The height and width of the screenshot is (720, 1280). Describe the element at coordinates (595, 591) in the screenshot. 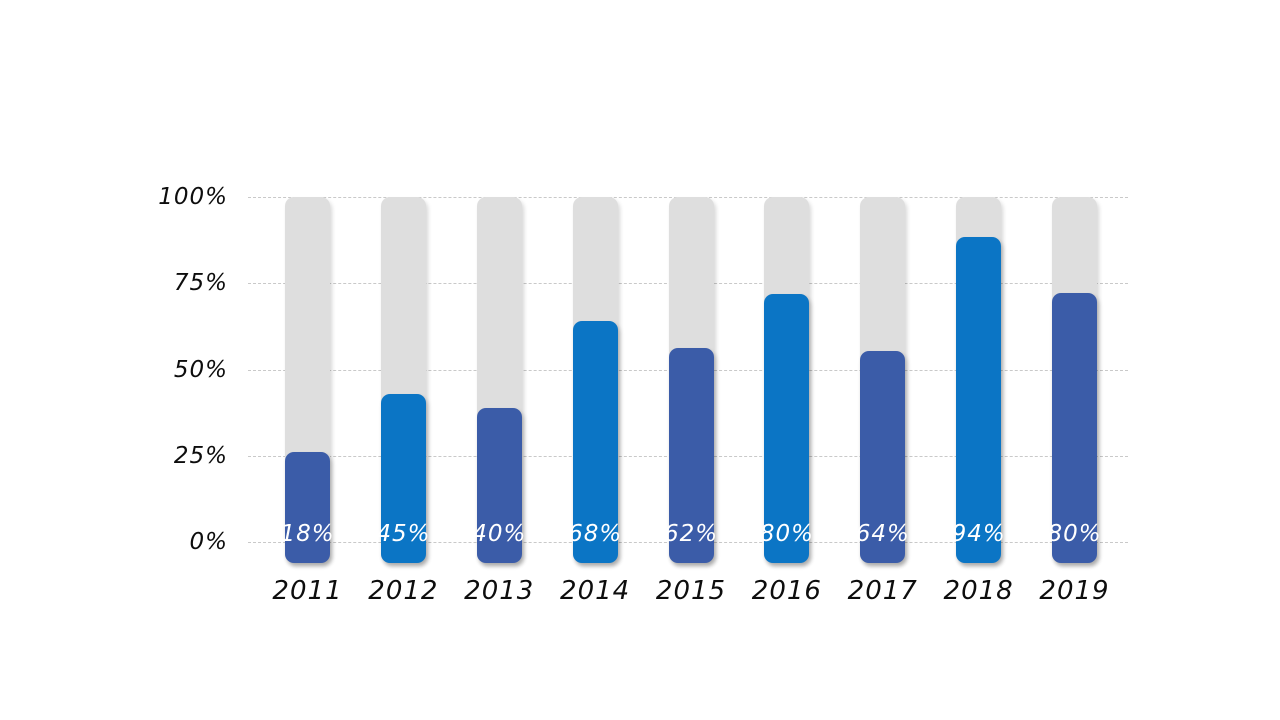

I see `x-axis-tick-label: 2014` at that location.